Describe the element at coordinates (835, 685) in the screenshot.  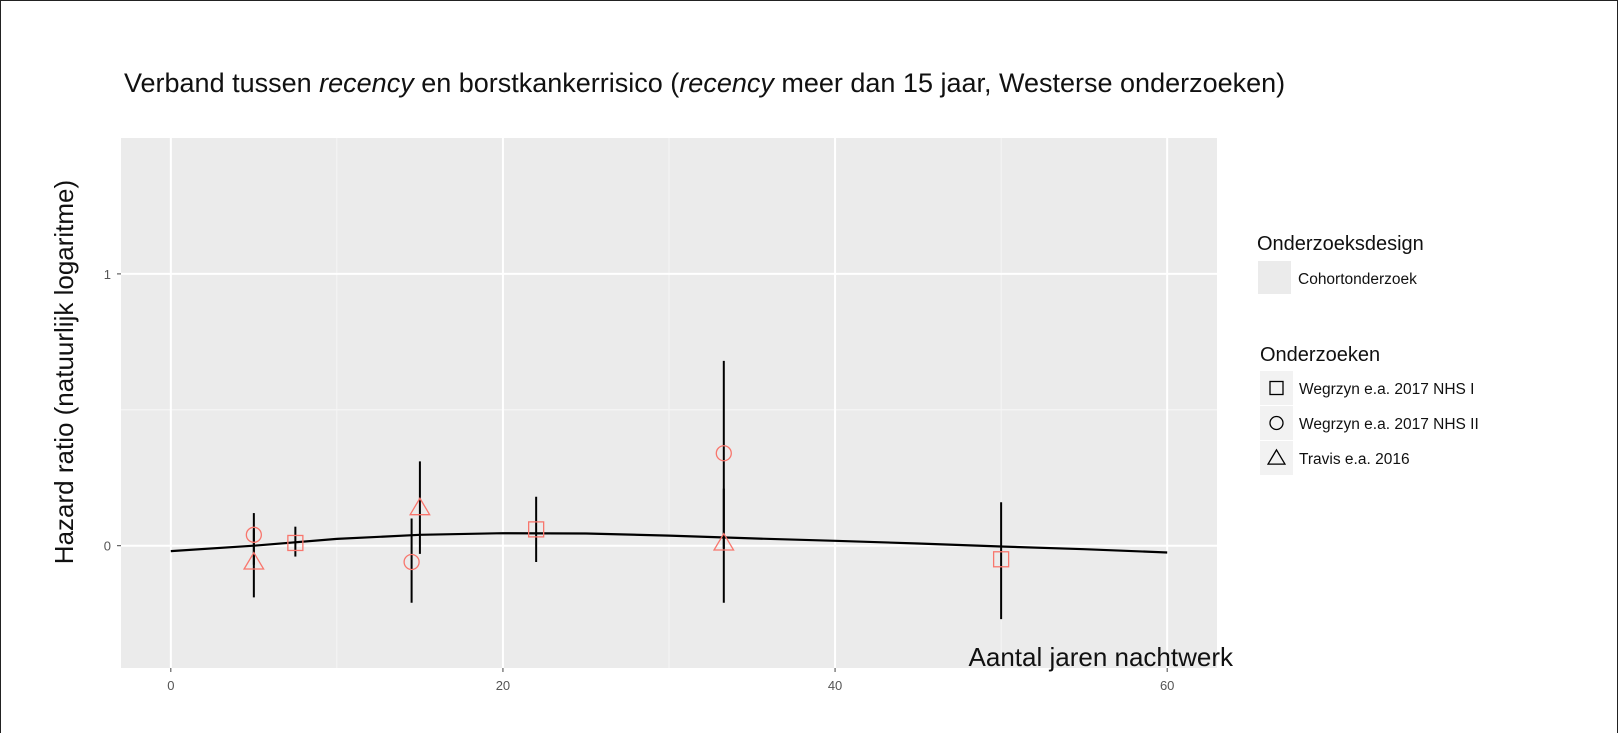
I see `x-tick-label: 40` at that location.